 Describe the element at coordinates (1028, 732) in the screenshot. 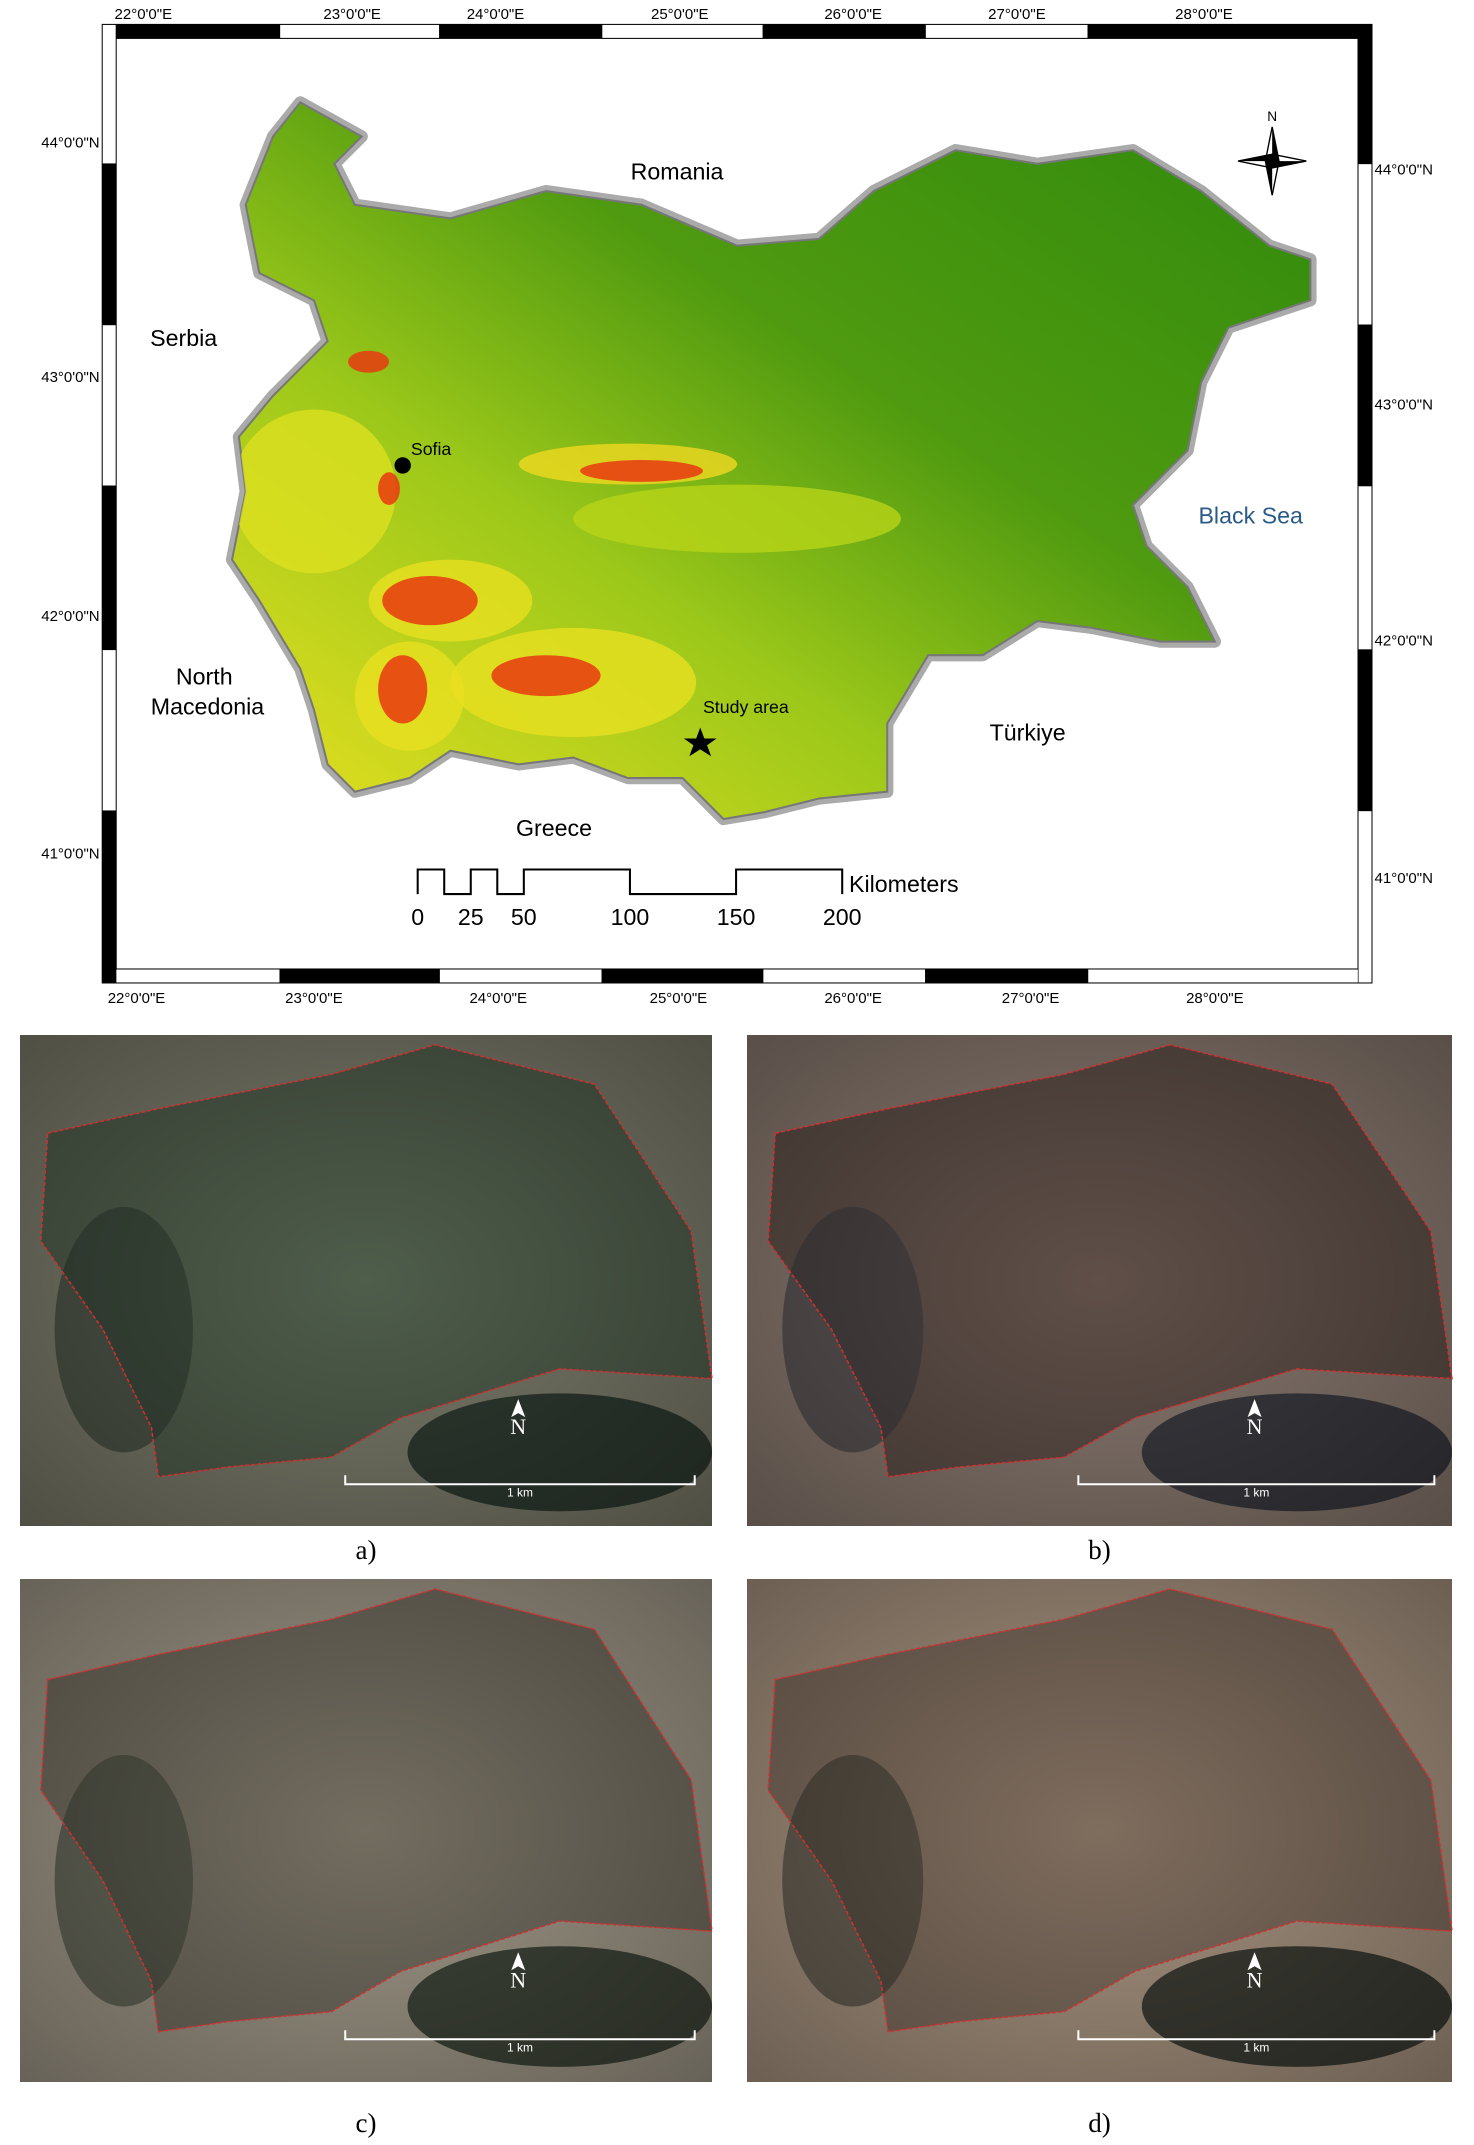

I see `place-label: Türkiye` at that location.